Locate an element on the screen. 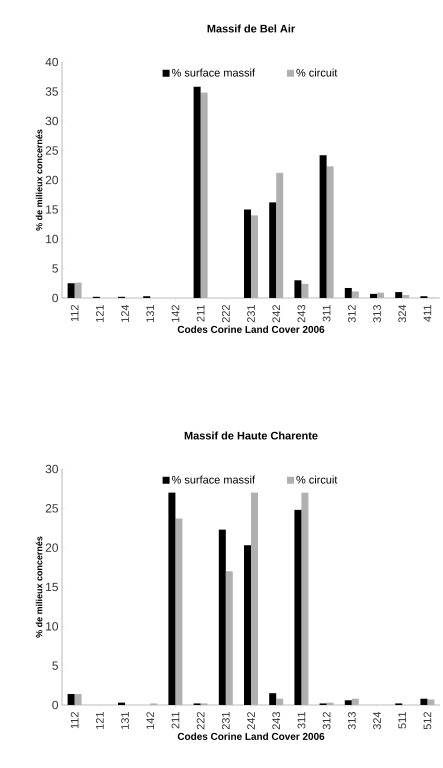 The height and width of the screenshot is (768, 443). x-tick-label: 511 is located at coordinates (402, 720).